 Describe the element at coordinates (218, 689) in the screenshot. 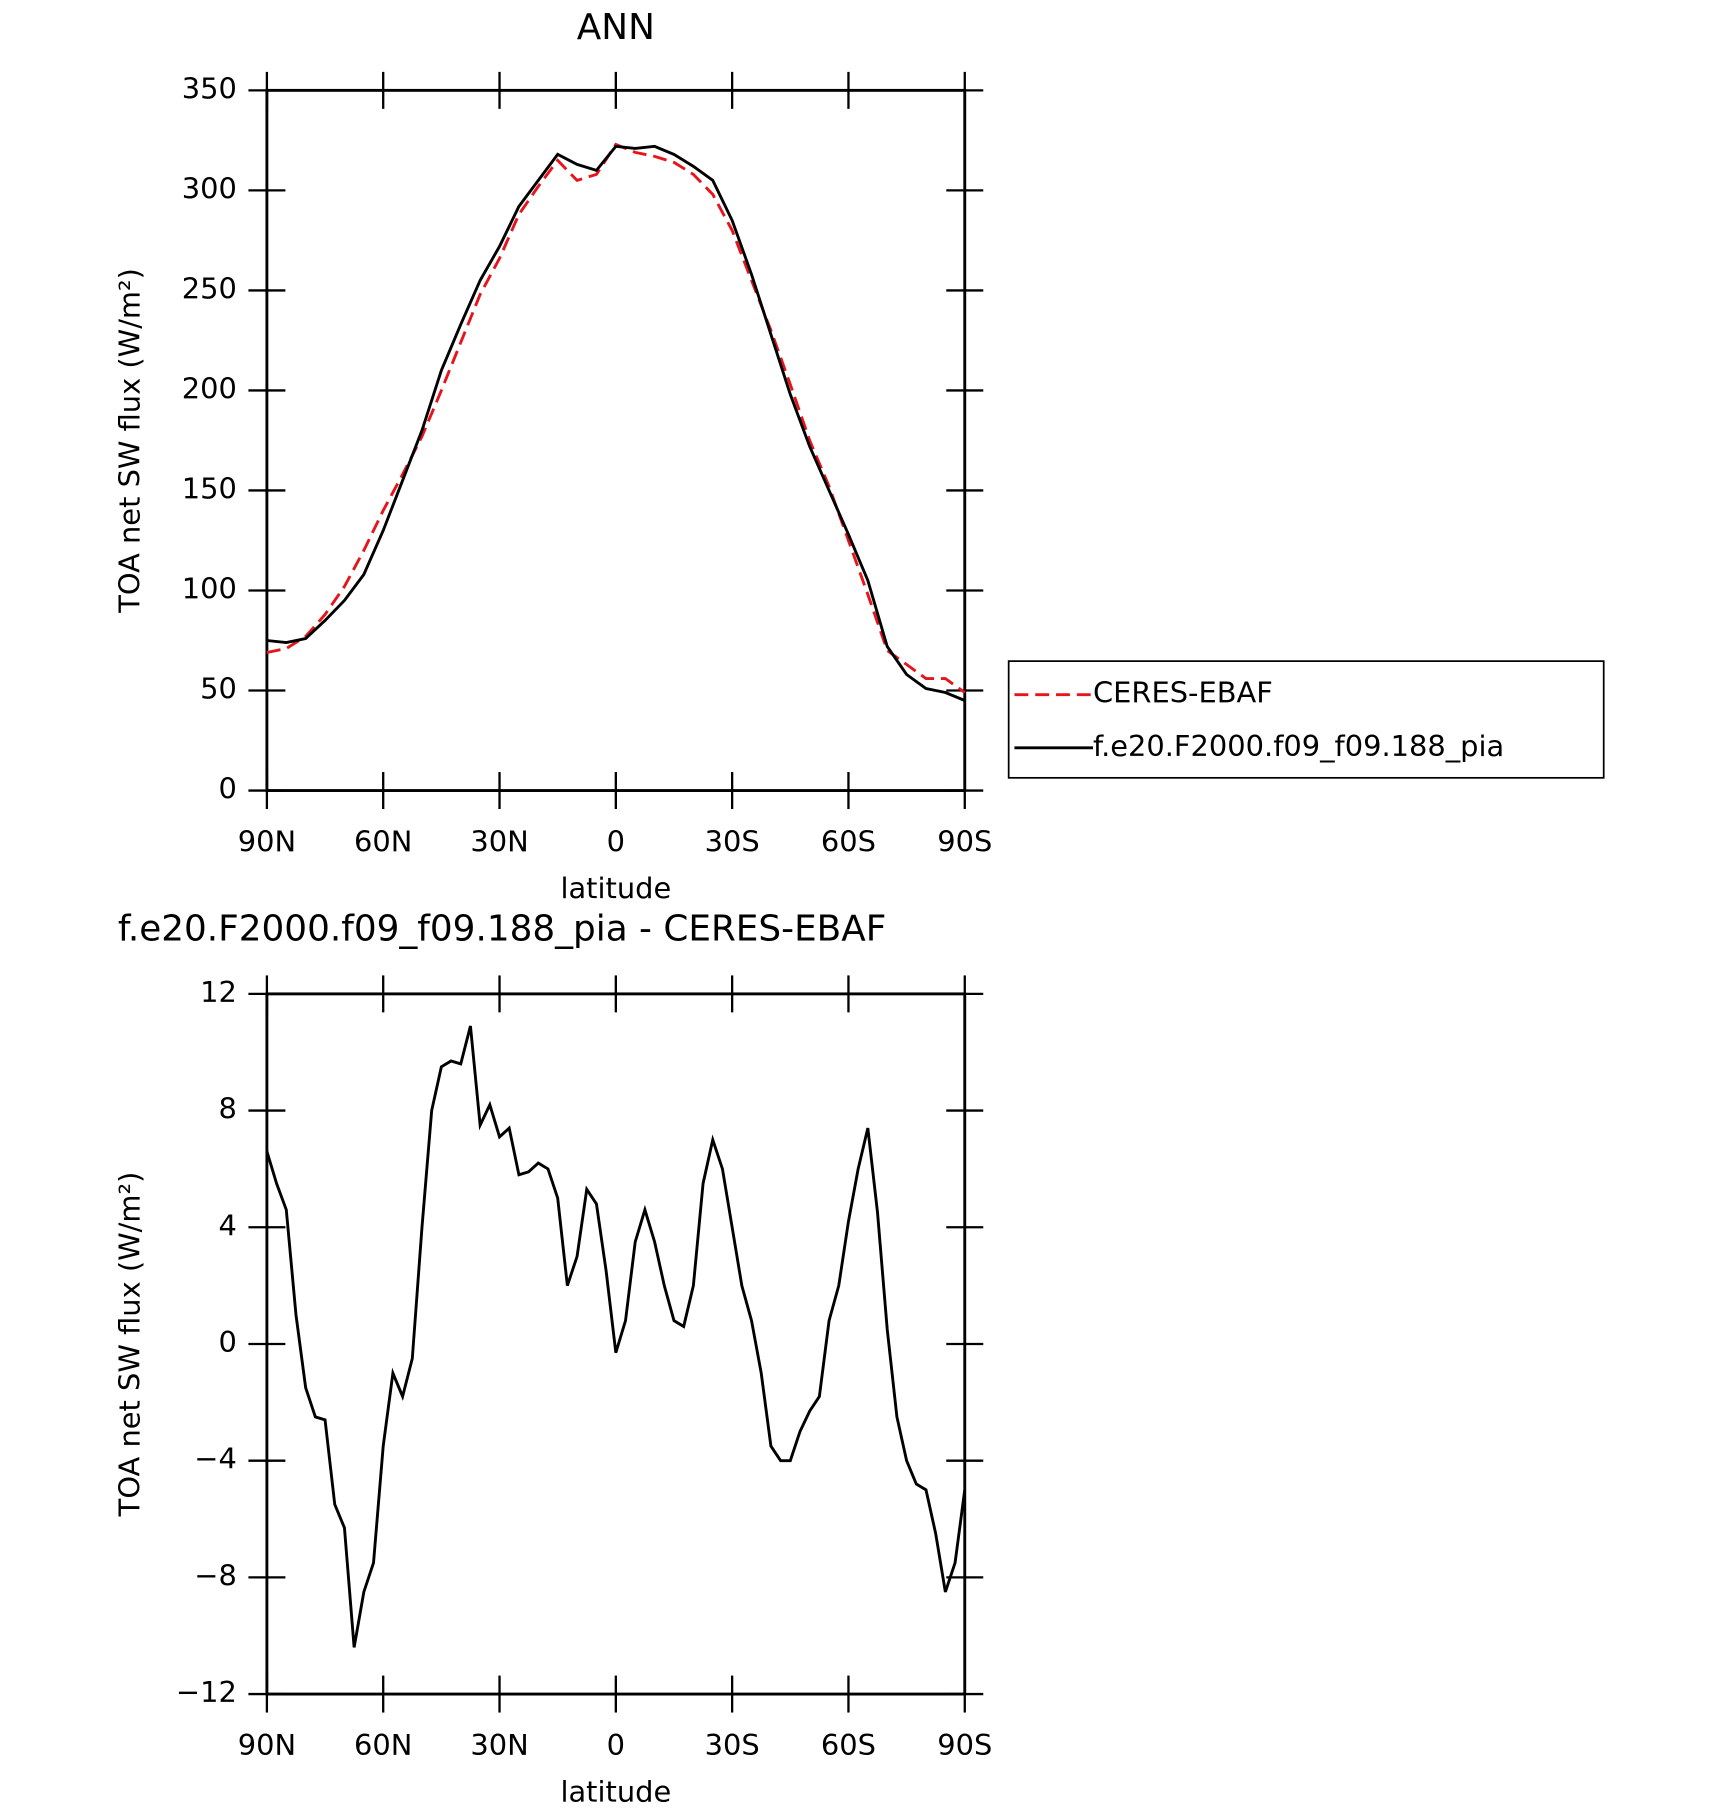

I see `y-tick-label: 50` at that location.